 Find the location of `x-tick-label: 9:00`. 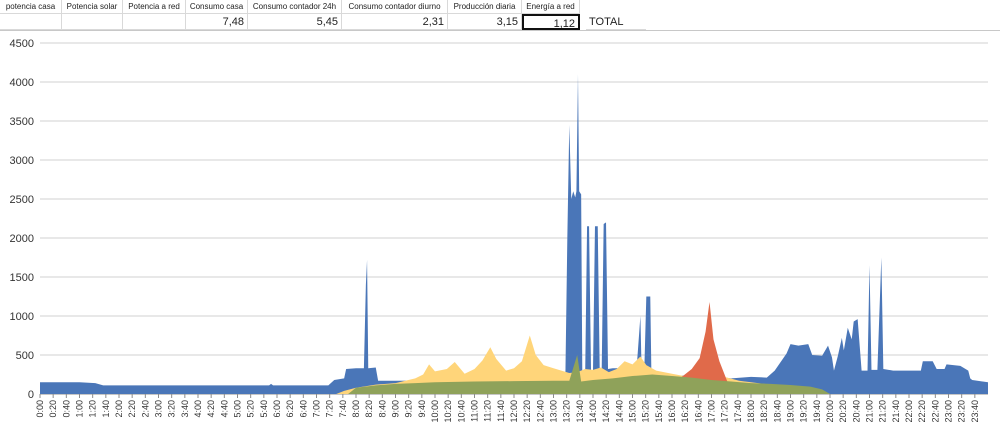

x-tick-label: 9:00 is located at coordinates (396, 409).